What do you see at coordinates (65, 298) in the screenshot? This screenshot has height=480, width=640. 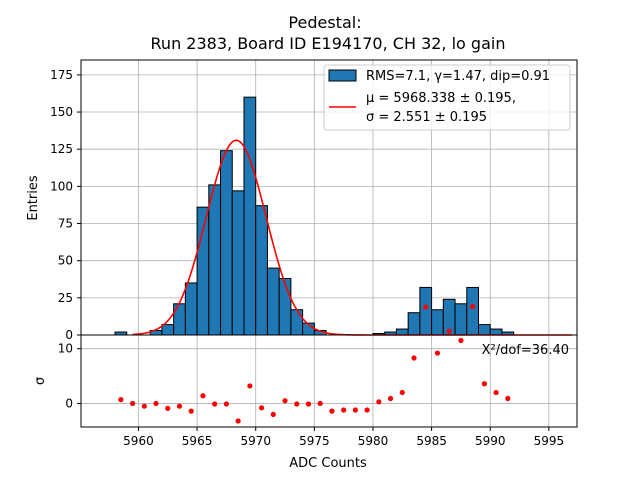 I see `top-y-tick-label: 25` at bounding box center [65, 298].